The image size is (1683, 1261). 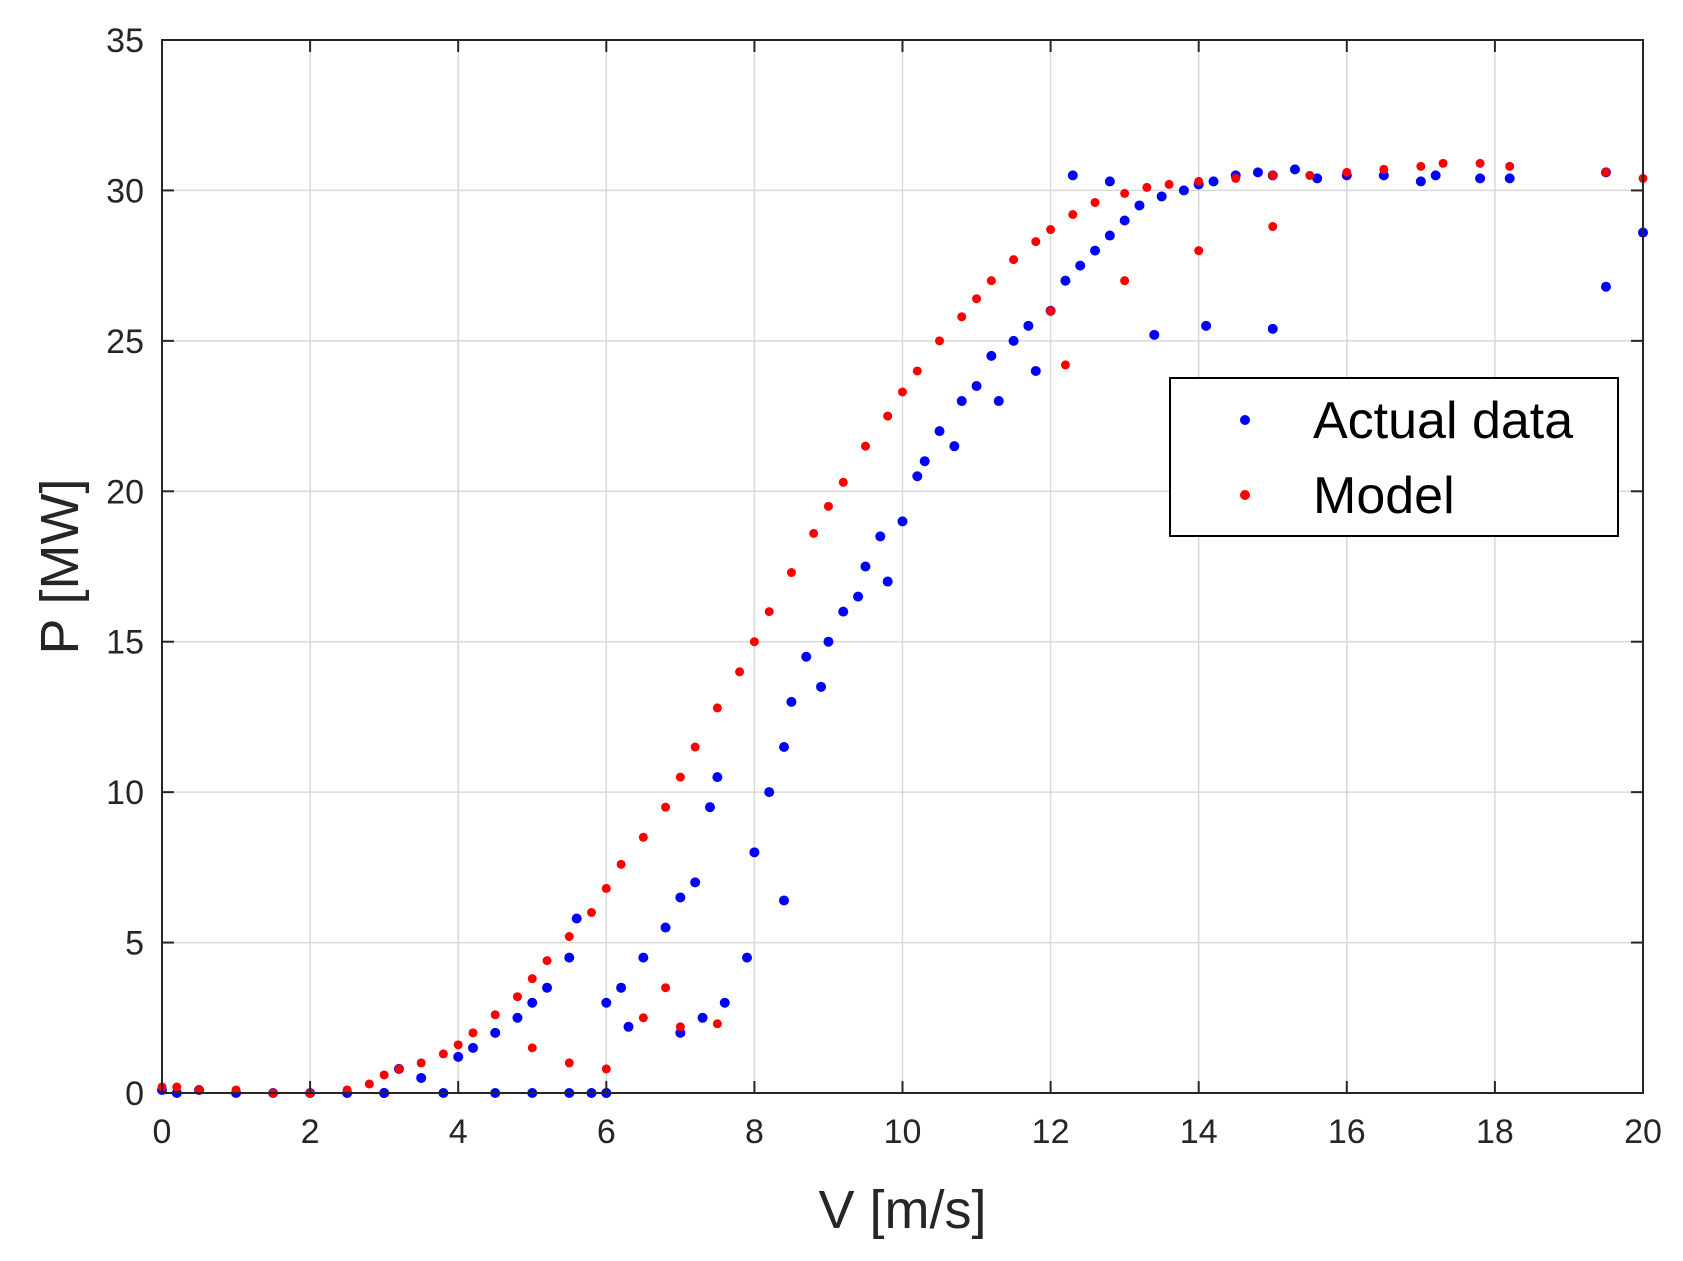 What do you see at coordinates (60, 566) in the screenshot?
I see `y-axis-label: P [MW]` at bounding box center [60, 566].